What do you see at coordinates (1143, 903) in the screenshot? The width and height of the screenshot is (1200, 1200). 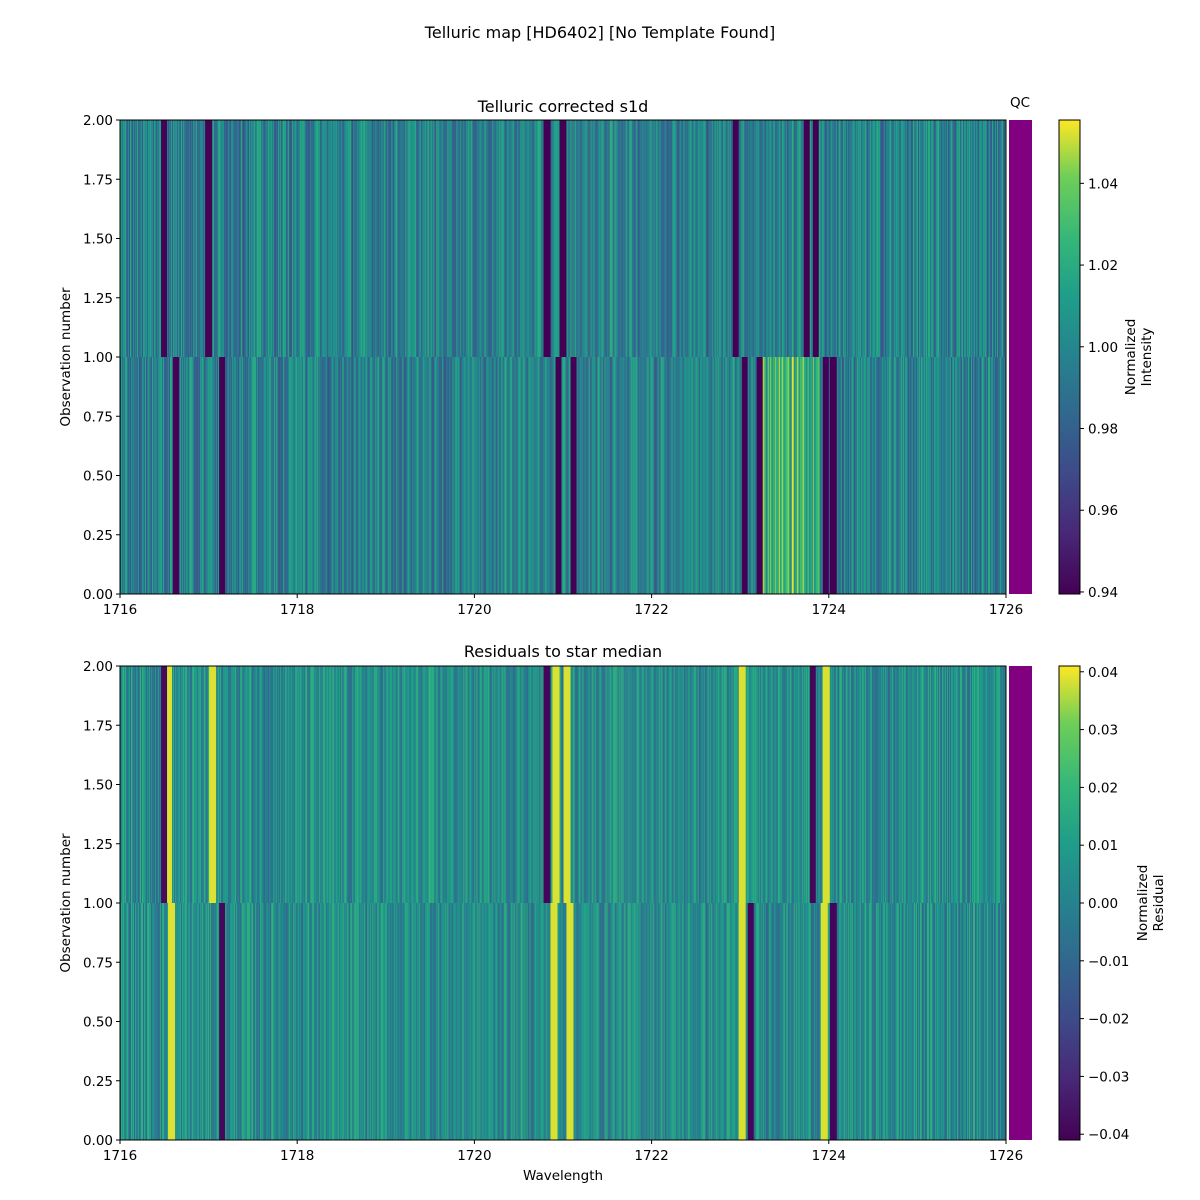 I see `colorbar-label-line: Normalized` at bounding box center [1143, 903].